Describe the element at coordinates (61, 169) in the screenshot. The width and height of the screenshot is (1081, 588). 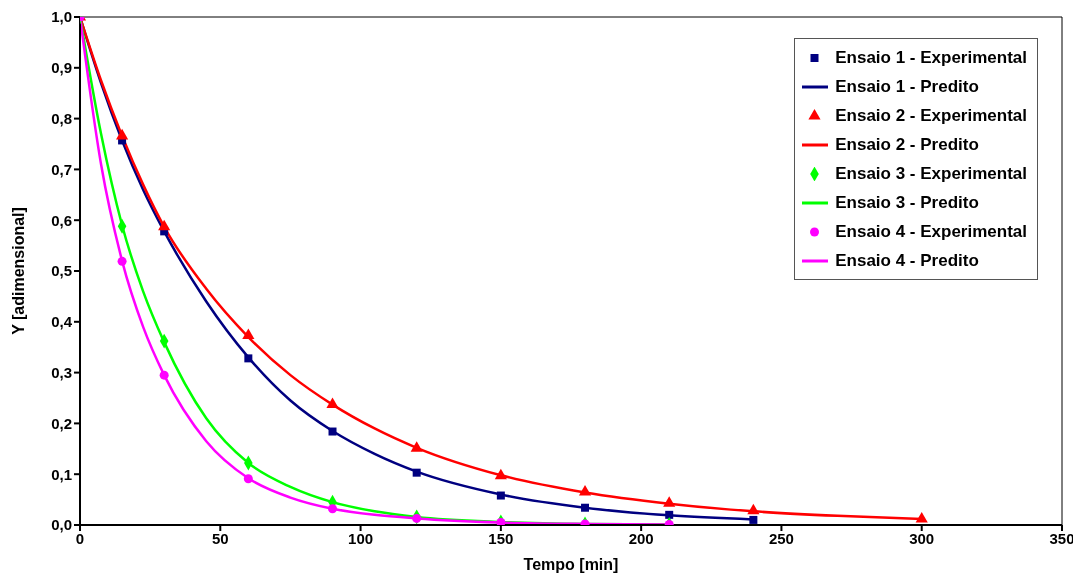
I see `y-tick-label: 0,7` at that location.